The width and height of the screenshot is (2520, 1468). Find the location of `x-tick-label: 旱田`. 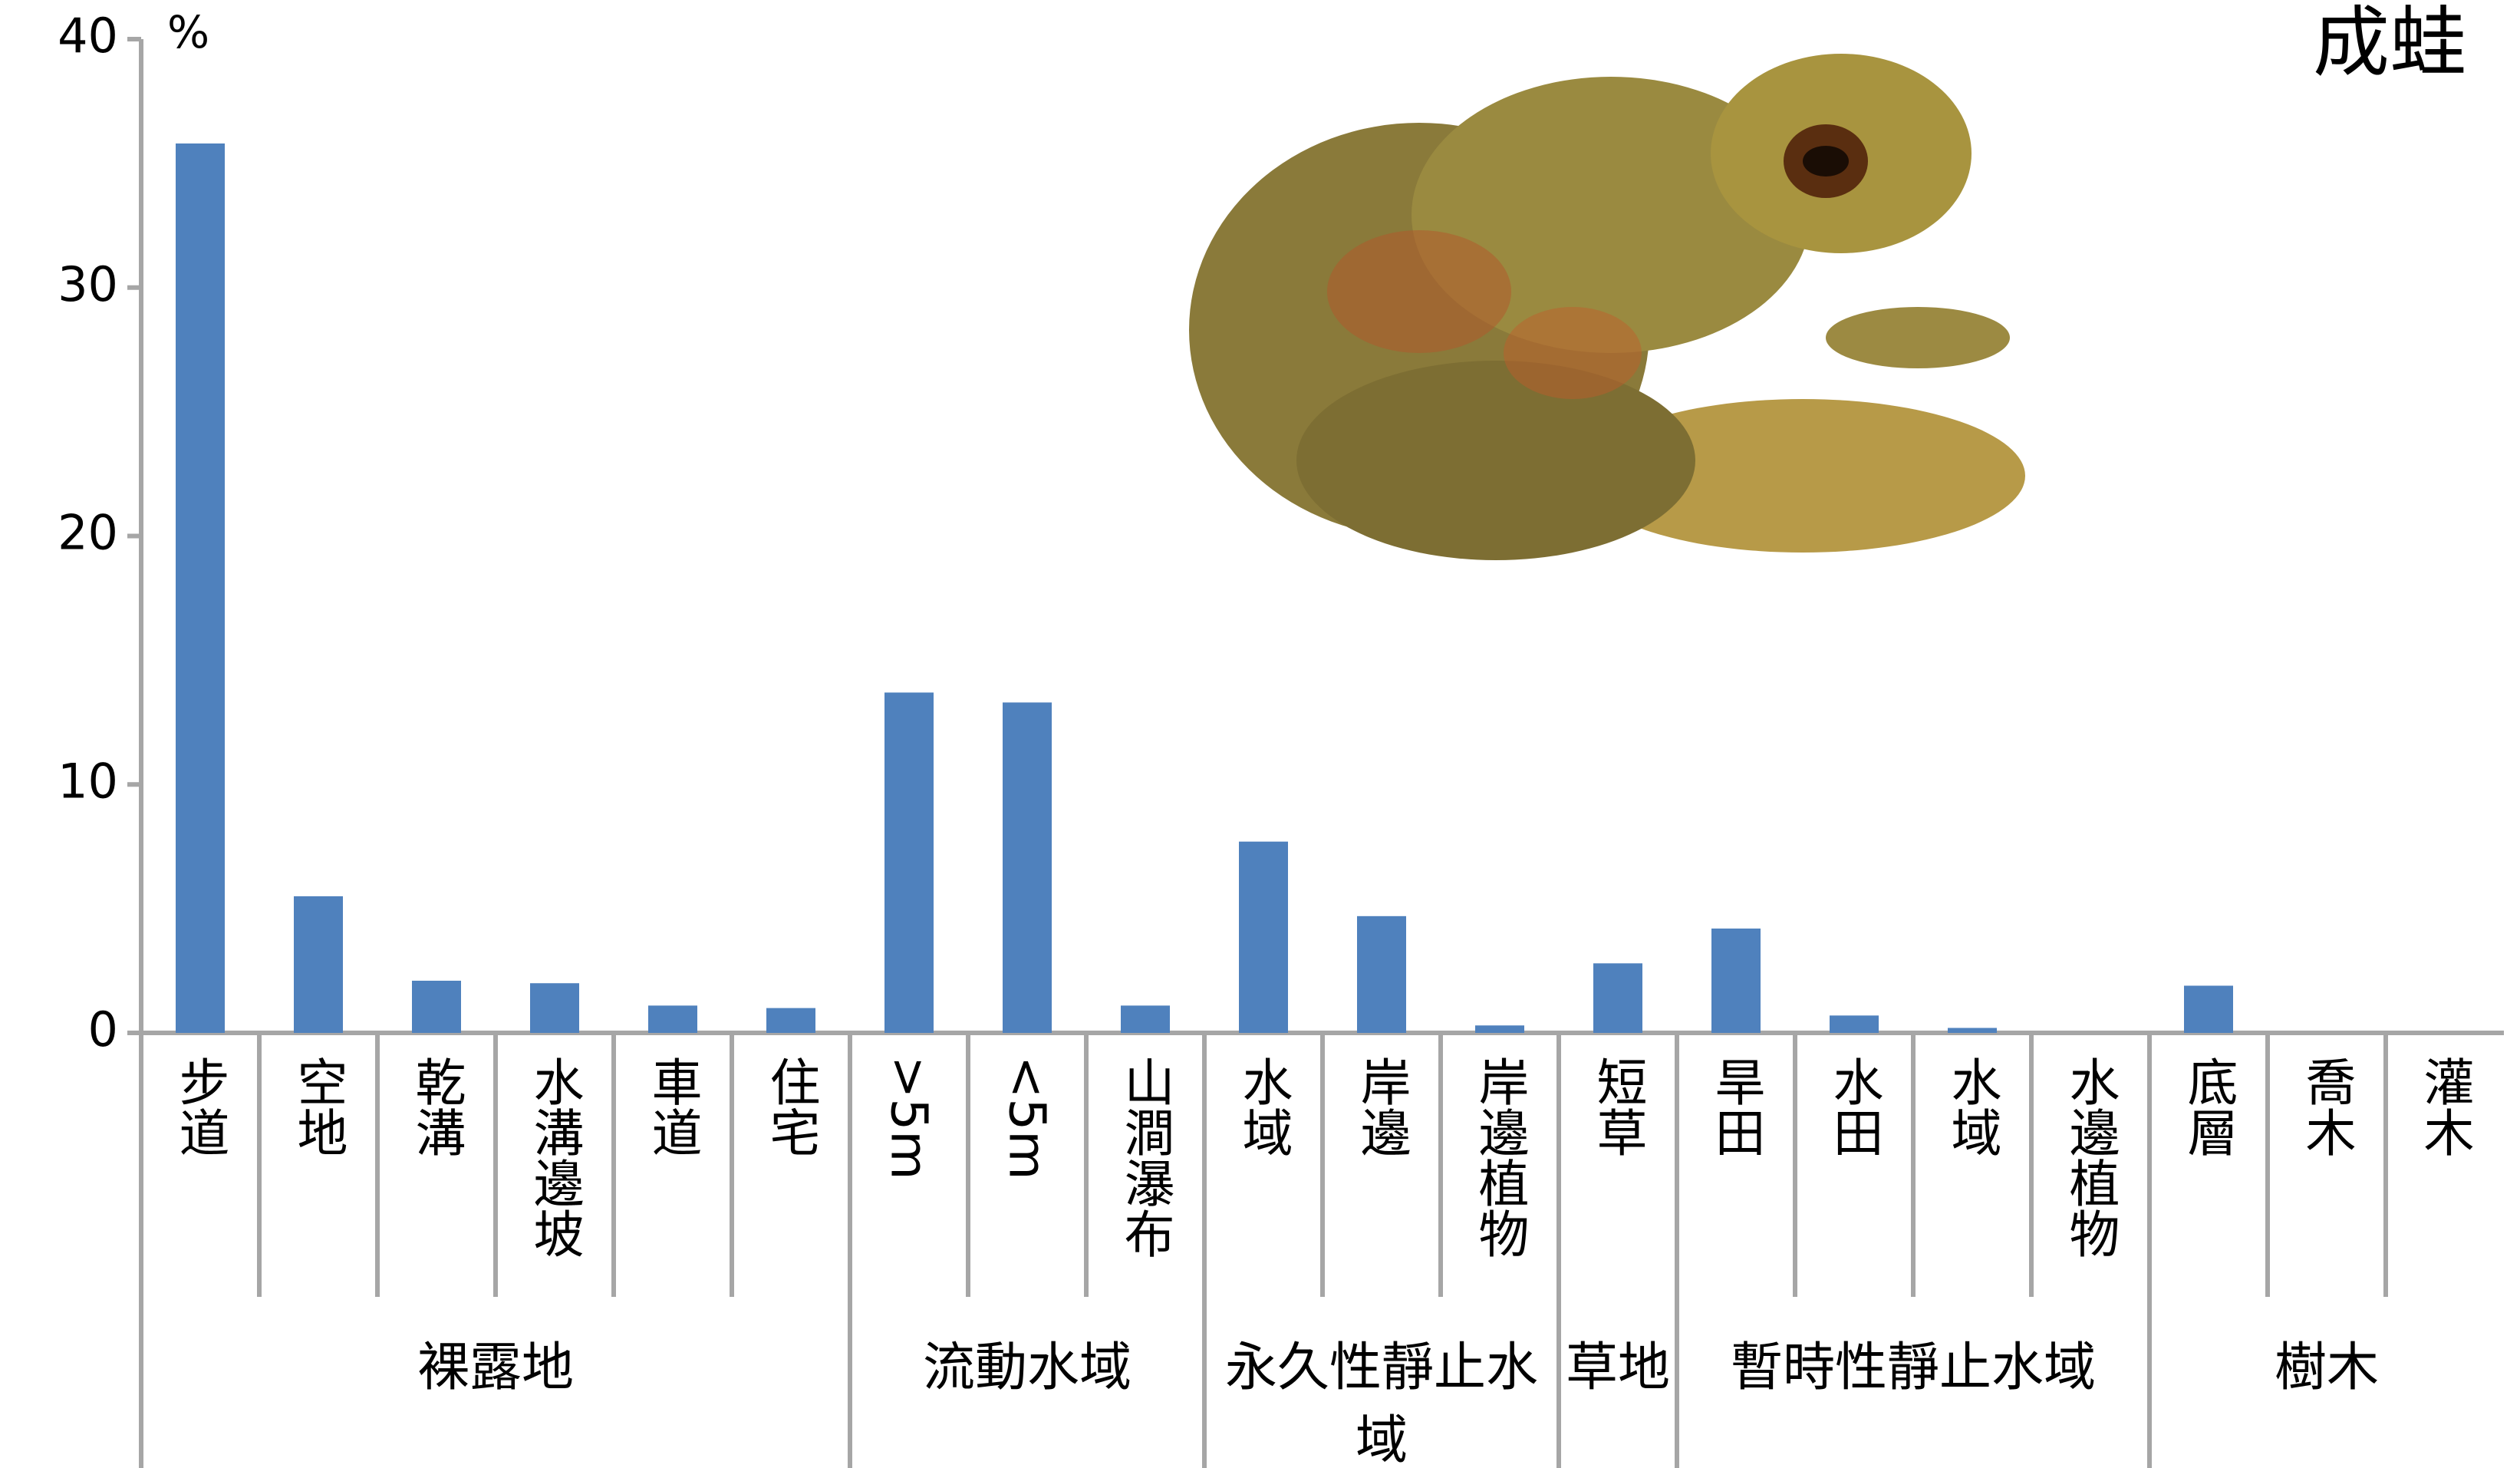

x-tick-label: 旱田 is located at coordinates (1736, 1106).